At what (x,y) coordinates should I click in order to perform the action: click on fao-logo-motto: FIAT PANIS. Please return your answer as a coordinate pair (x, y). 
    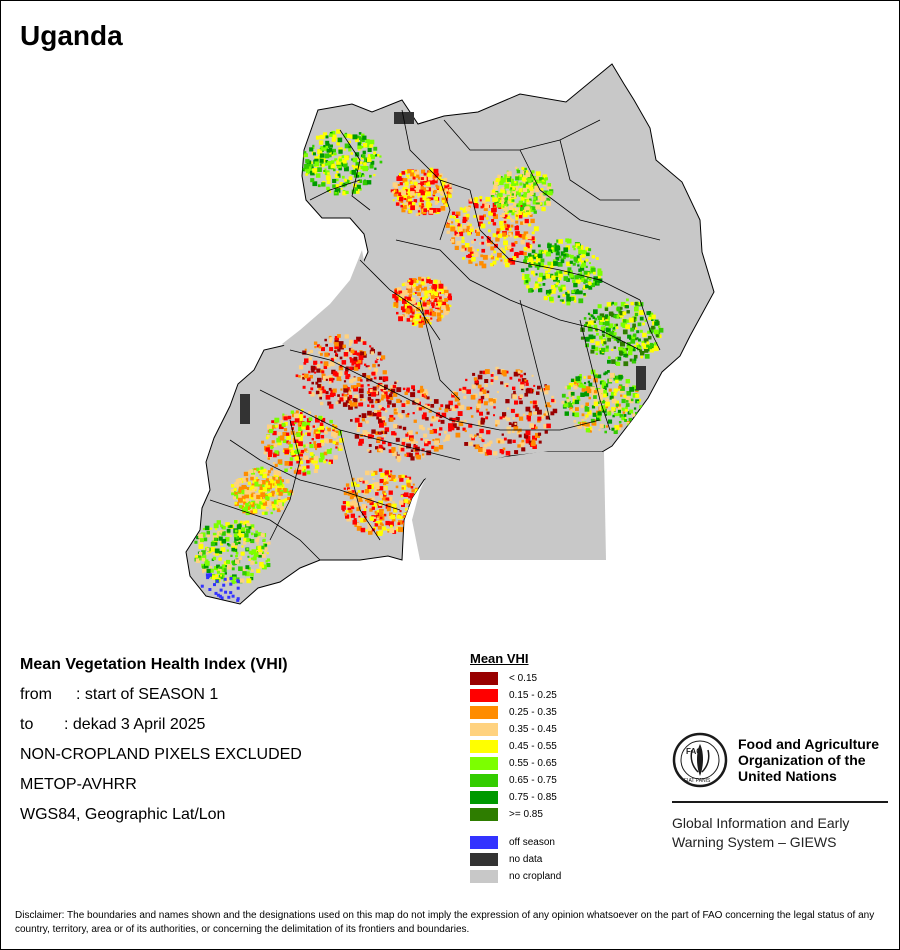
    Looking at the image, I should click on (697, 781).